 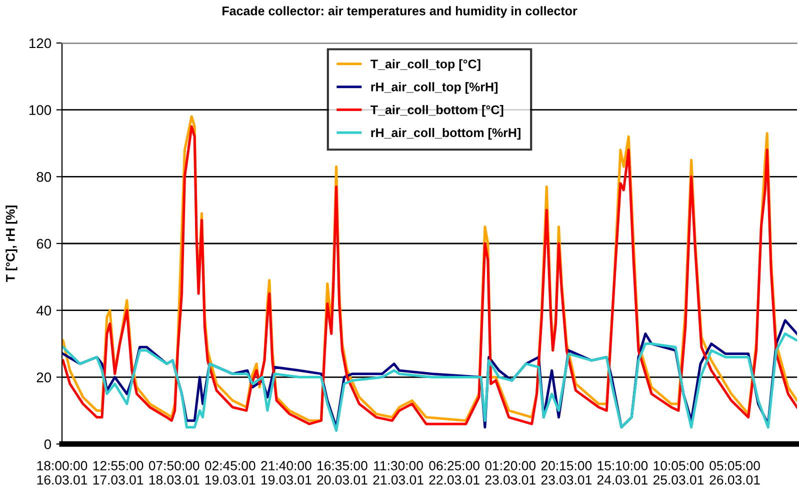 What do you see at coordinates (622, 473) in the screenshot?
I see `x-tick-label: 15:10:00 24.03.01` at bounding box center [622, 473].